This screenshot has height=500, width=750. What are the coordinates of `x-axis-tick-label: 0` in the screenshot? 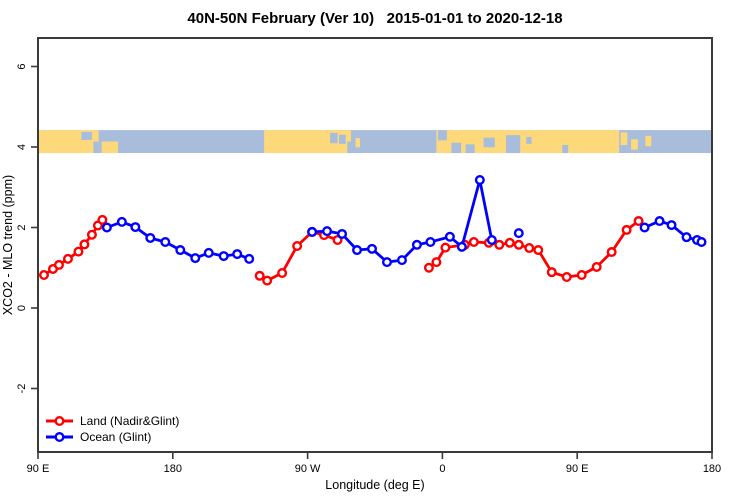 It's located at (442, 469).